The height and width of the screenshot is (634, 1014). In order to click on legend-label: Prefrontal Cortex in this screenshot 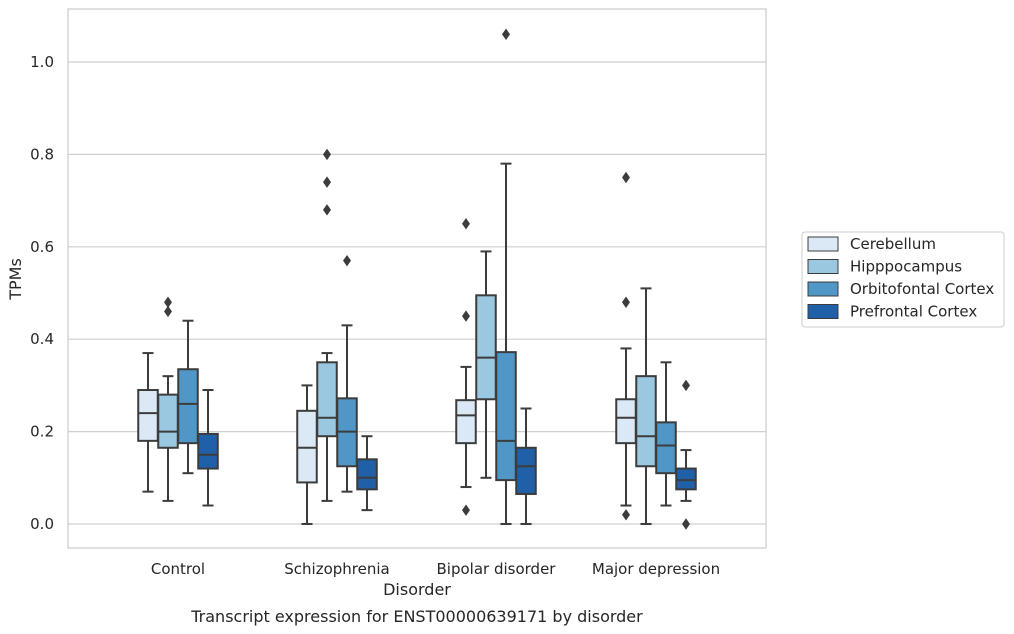, I will do `click(913, 312)`.